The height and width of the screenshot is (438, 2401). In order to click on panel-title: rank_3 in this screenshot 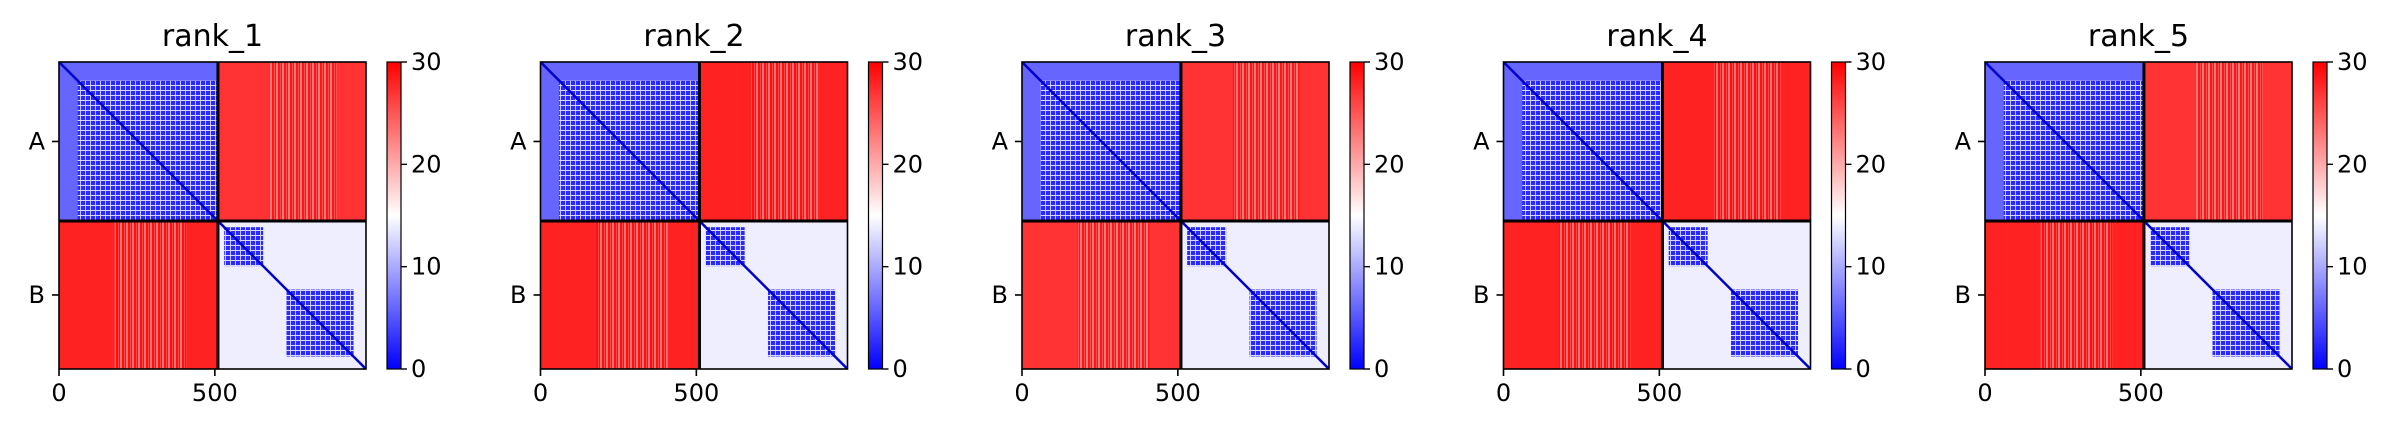, I will do `click(1175, 36)`.